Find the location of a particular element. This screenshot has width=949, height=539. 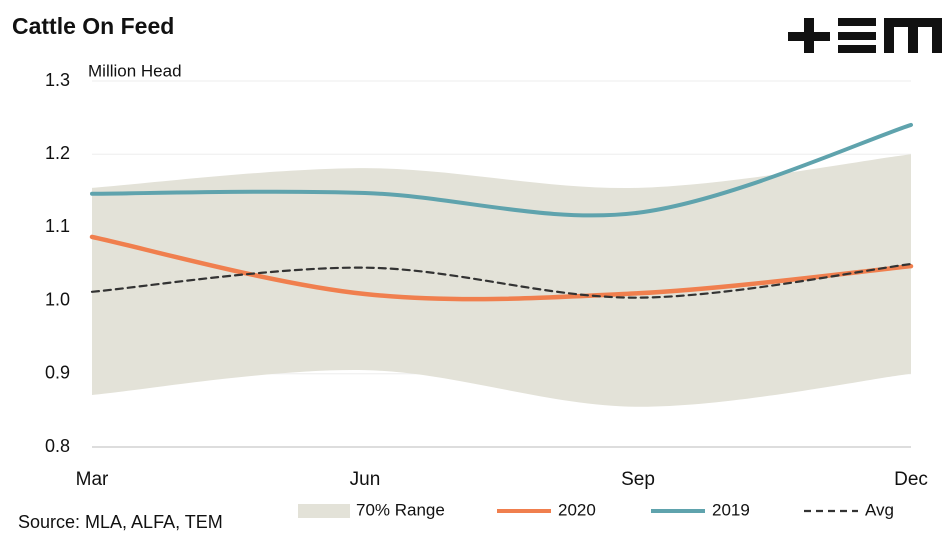

y-tick-label: 1.2 is located at coordinates (57, 153).